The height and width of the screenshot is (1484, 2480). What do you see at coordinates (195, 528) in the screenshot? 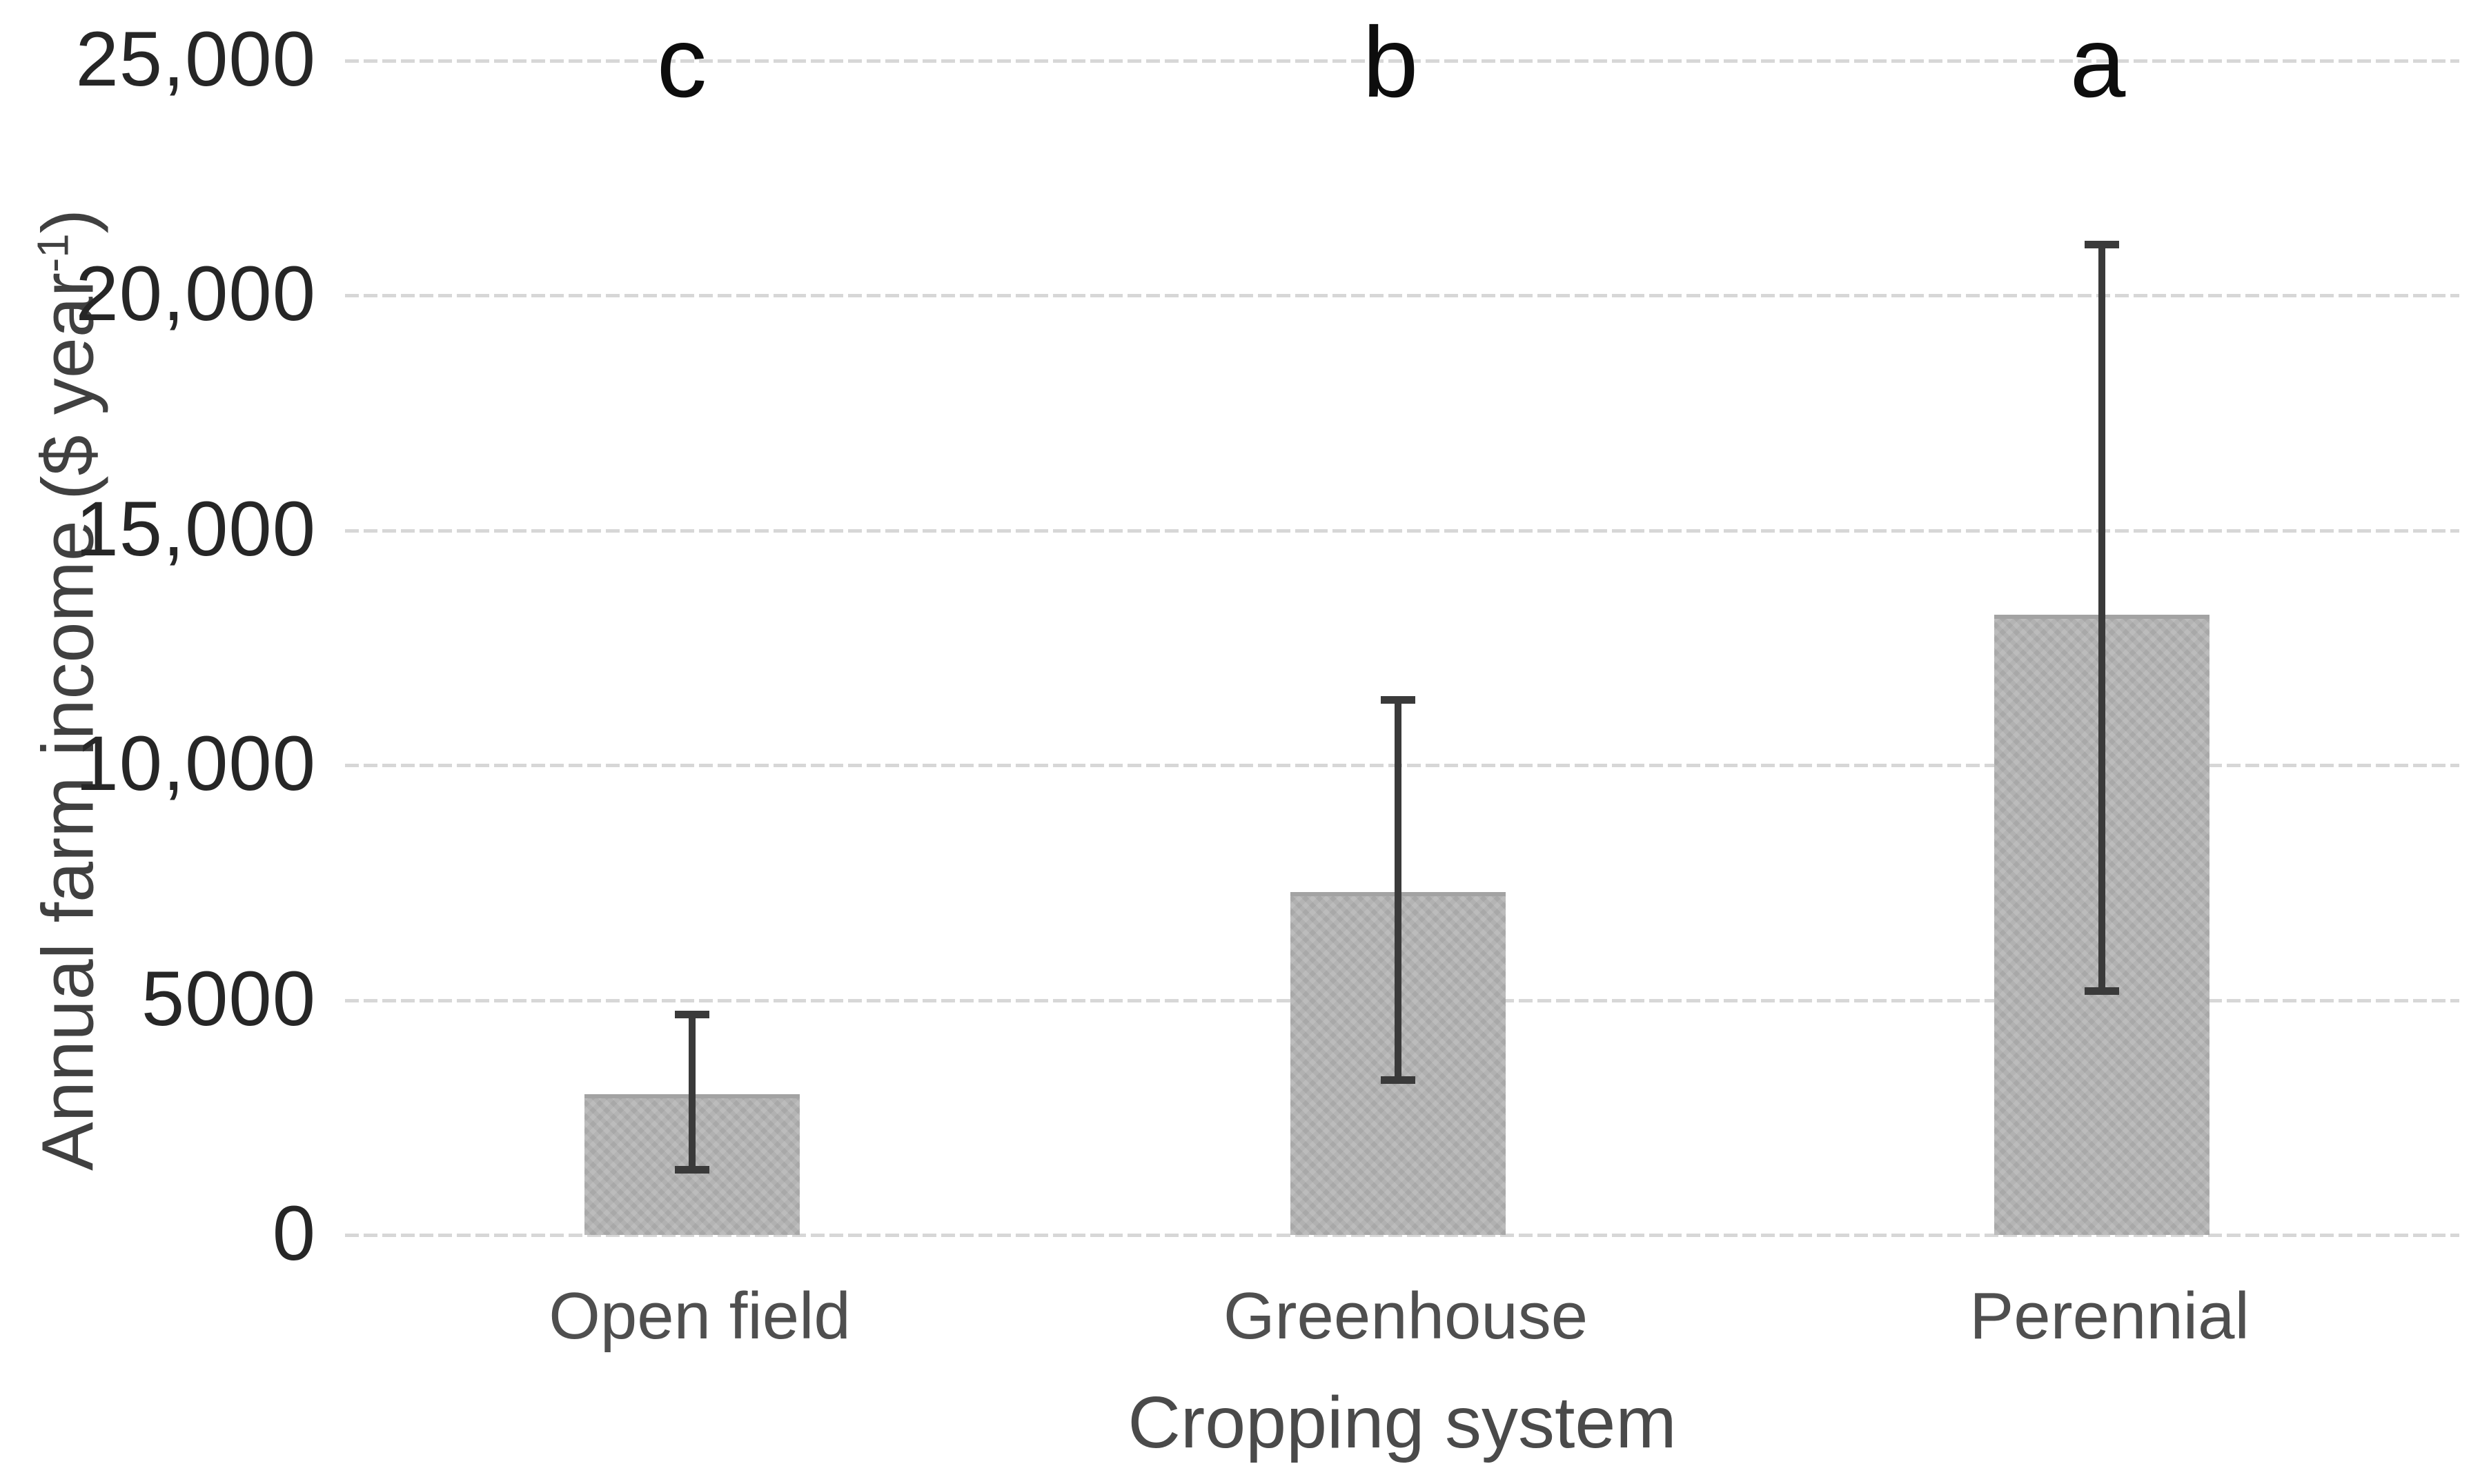
I see `y-tick-label: 15,000` at bounding box center [195, 528].